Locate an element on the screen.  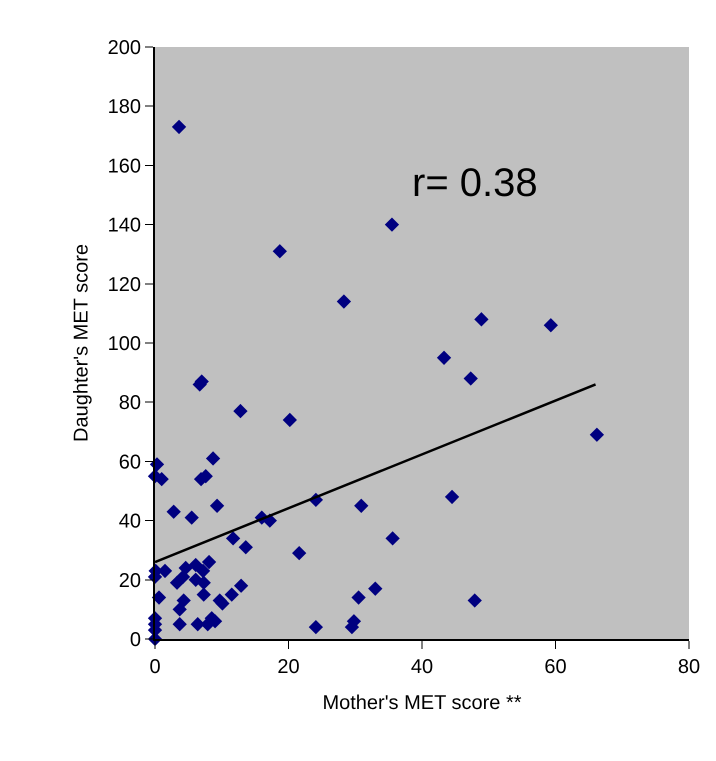
x-tick-label: 60 is located at coordinates (555, 667).